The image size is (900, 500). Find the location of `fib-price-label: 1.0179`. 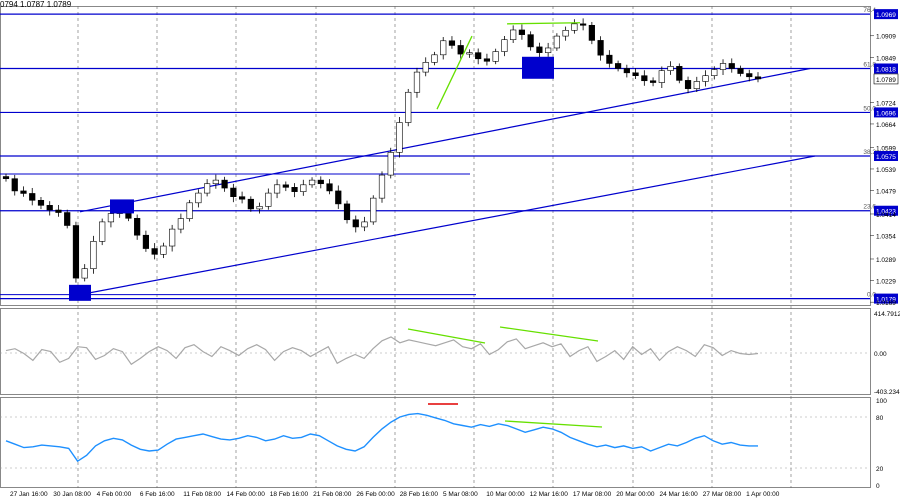

fib-price-label: 1.0179 is located at coordinates (886, 300).